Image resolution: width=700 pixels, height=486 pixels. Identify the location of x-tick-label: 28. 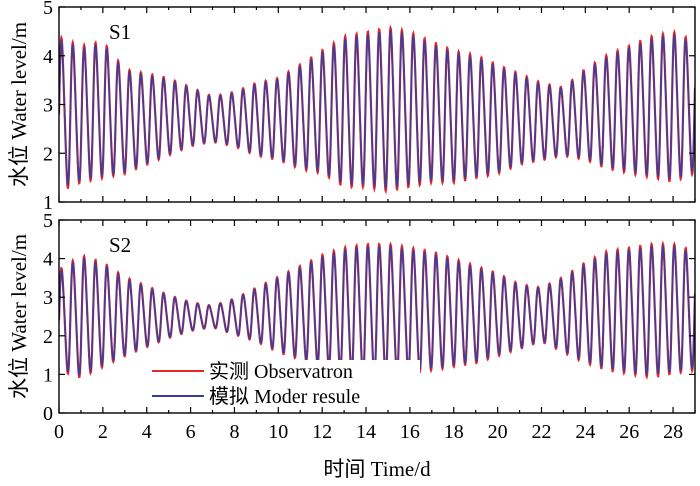
(673, 432).